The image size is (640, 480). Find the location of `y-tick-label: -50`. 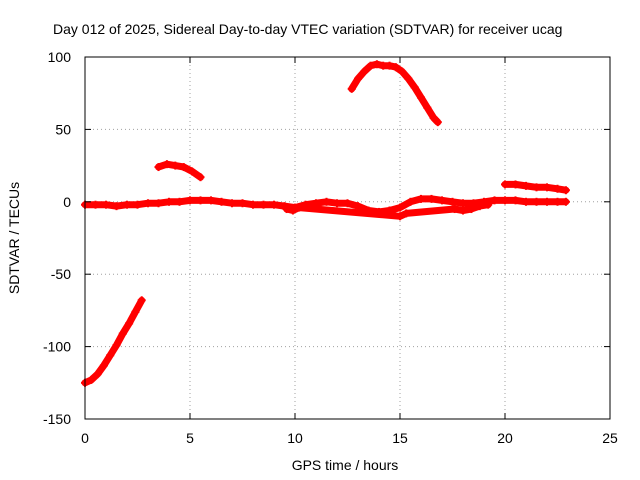

y-tick-label: -50 is located at coordinates (61, 274).